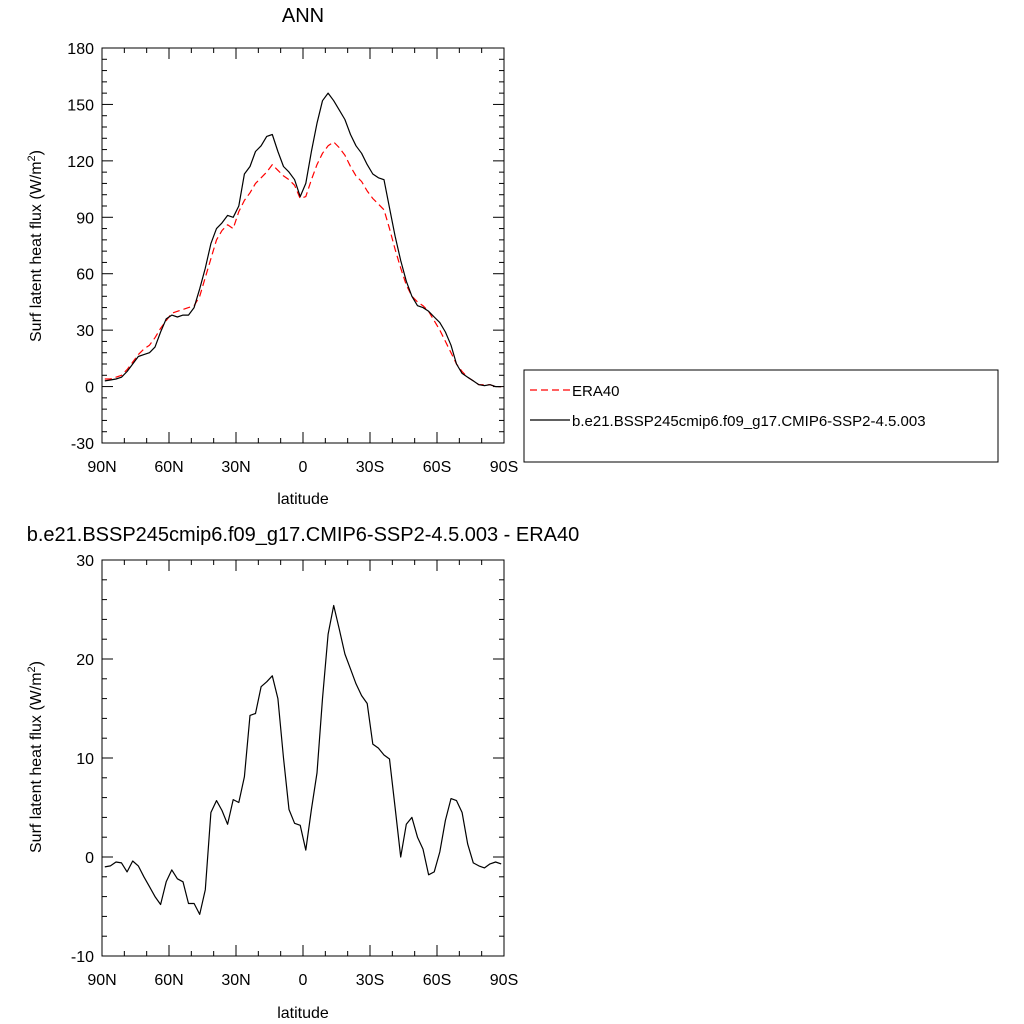 The image size is (1024, 1024). I want to click on bottom-x-tick-label: 60S, so click(437, 980).